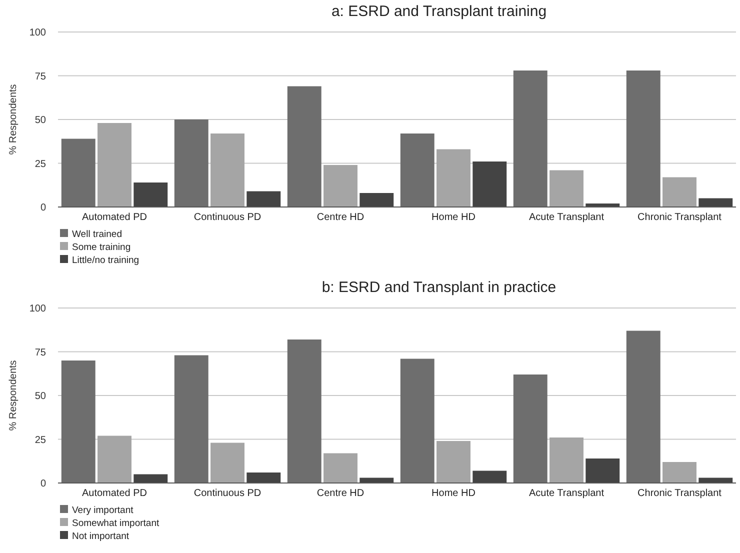 Image resolution: width=740 pixels, height=553 pixels. I want to click on legend-label: Some training, so click(101, 247).